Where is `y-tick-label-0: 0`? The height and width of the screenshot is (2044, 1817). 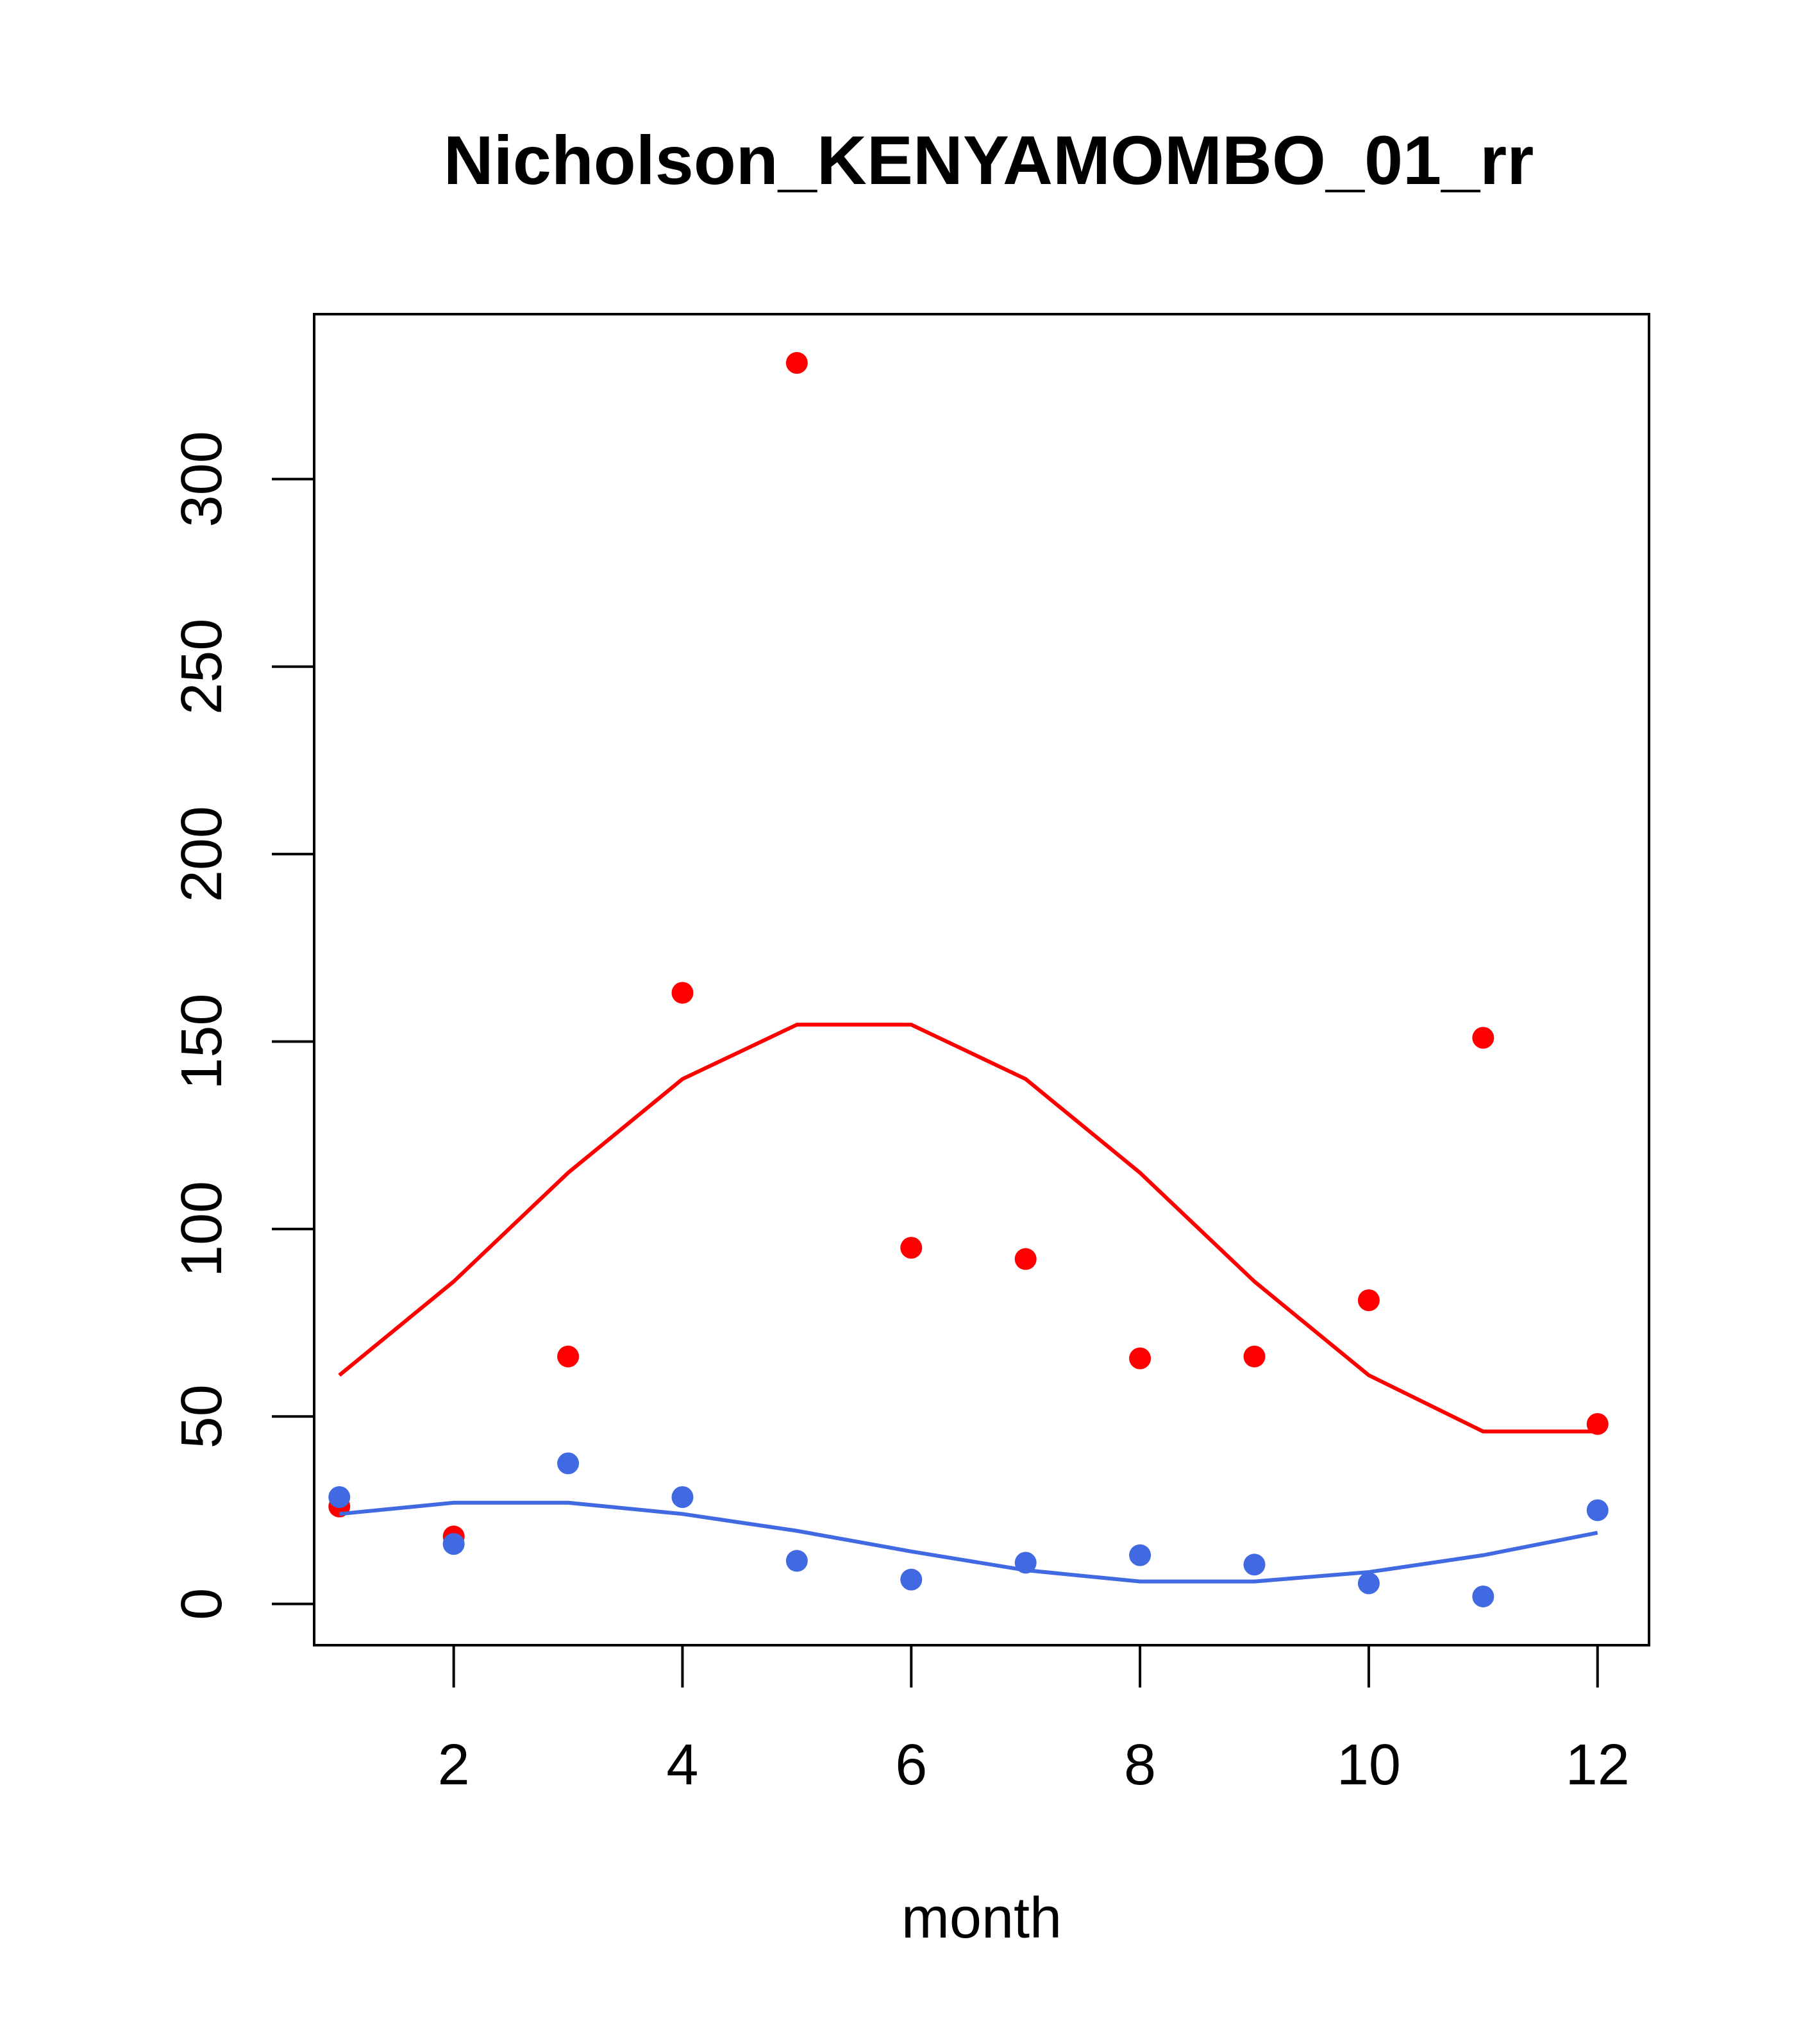 y-tick-label-0: 0 is located at coordinates (202, 1604).